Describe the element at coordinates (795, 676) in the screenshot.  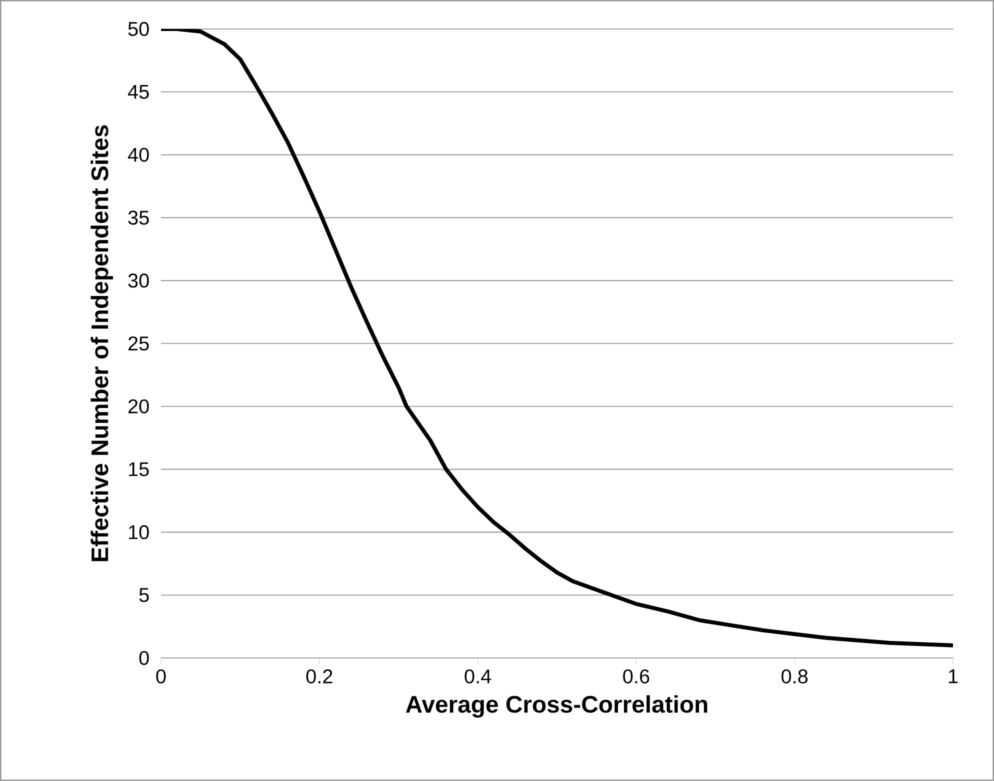
I see `x-tick-label: 0.8` at that location.